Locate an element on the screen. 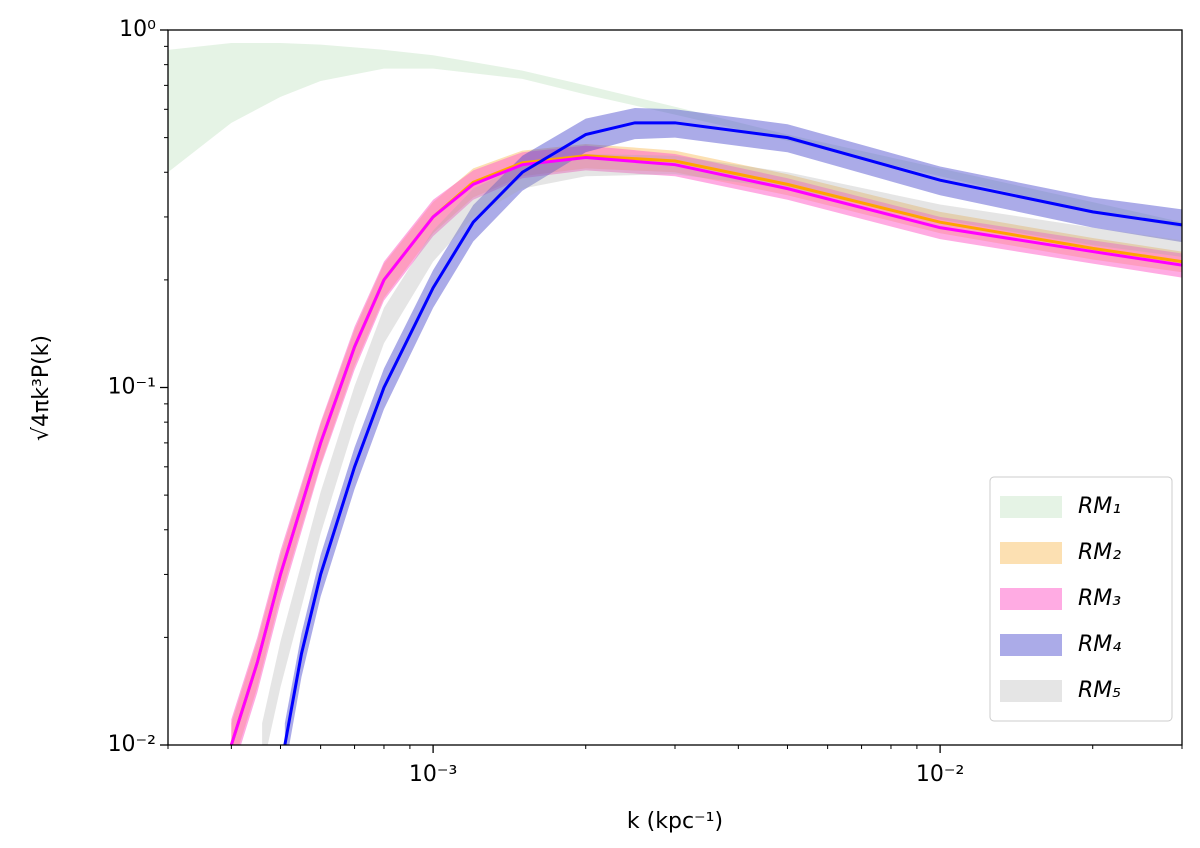  y-tick-label: 10⁰ is located at coordinates (137, 29).